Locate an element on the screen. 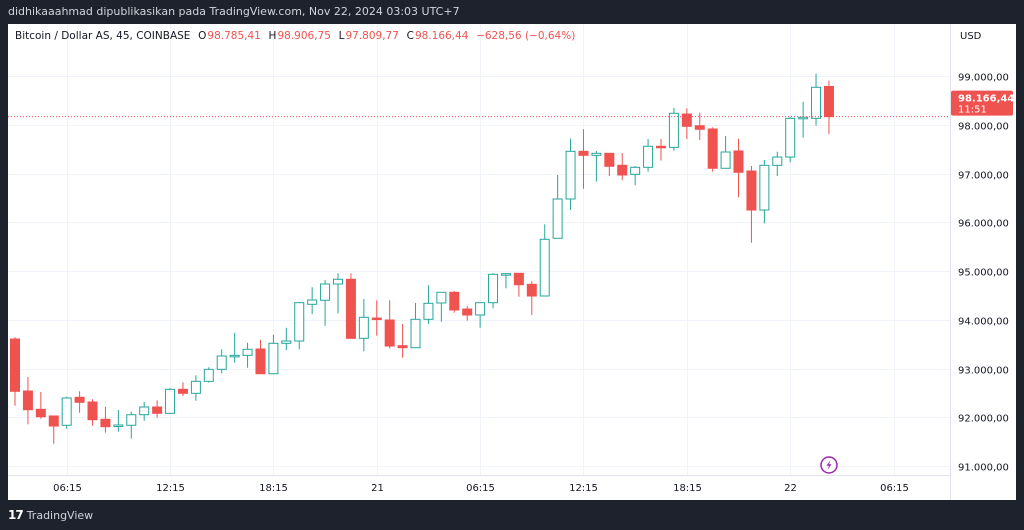  close-label: C is located at coordinates (410, 36).